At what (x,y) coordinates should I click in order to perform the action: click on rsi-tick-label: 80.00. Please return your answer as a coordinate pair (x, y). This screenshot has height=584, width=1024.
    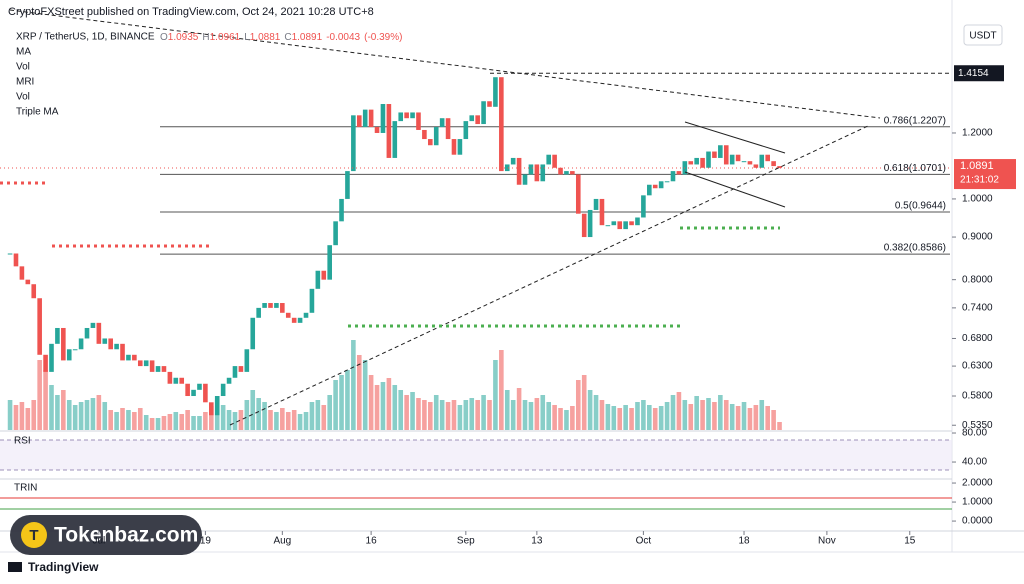
    Looking at the image, I should click on (974, 433).